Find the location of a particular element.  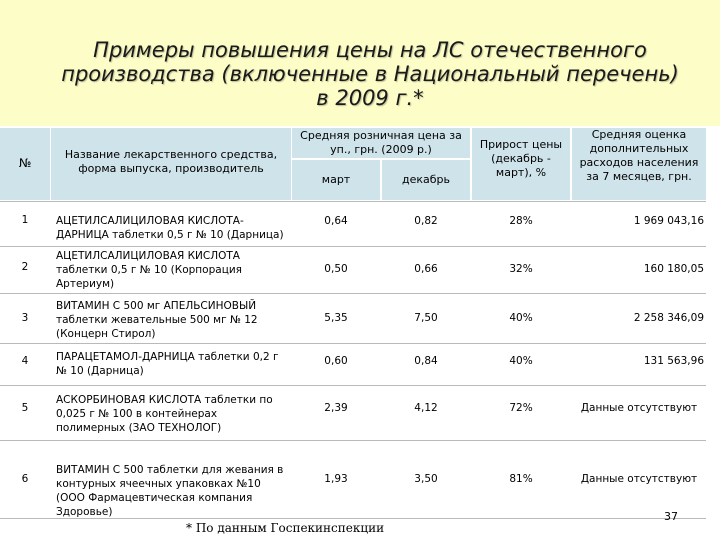

row-5-december: 4,12 is located at coordinates (426, 408).